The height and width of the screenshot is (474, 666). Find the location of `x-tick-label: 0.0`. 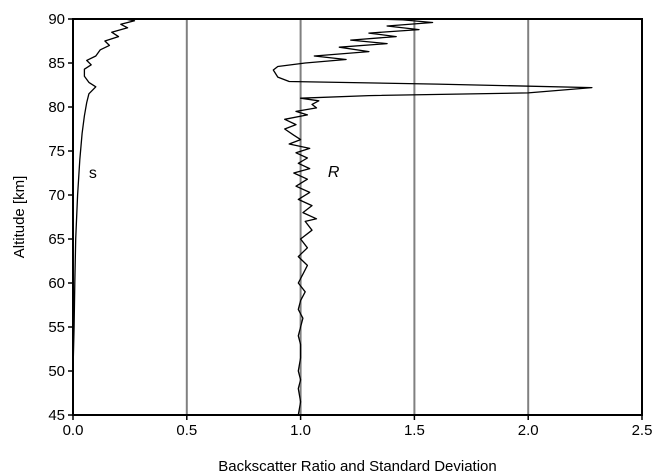

x-tick-label: 0.0 is located at coordinates (73, 430).